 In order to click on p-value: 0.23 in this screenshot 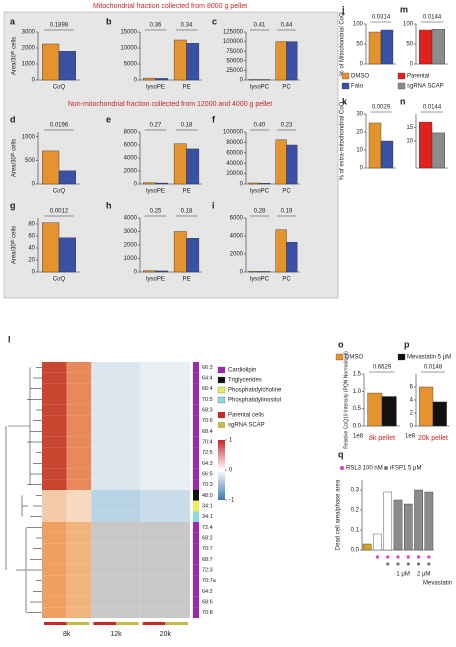, I will do `click(287, 126)`.